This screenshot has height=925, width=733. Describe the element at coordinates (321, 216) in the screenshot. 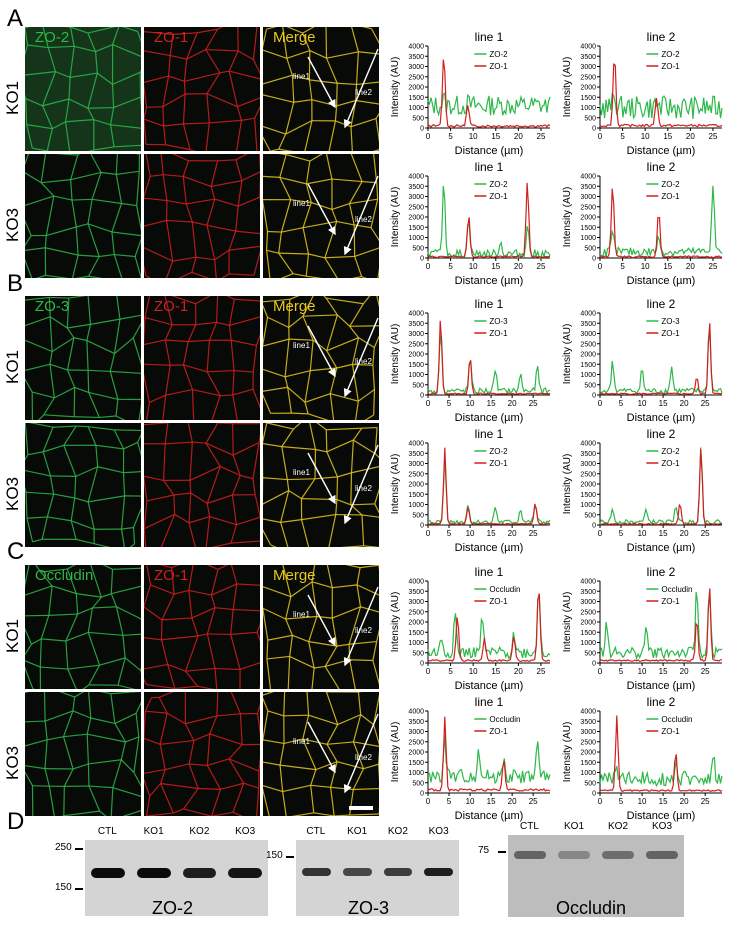

I see `micrograph-merge-ko3: line1 line2` at that location.